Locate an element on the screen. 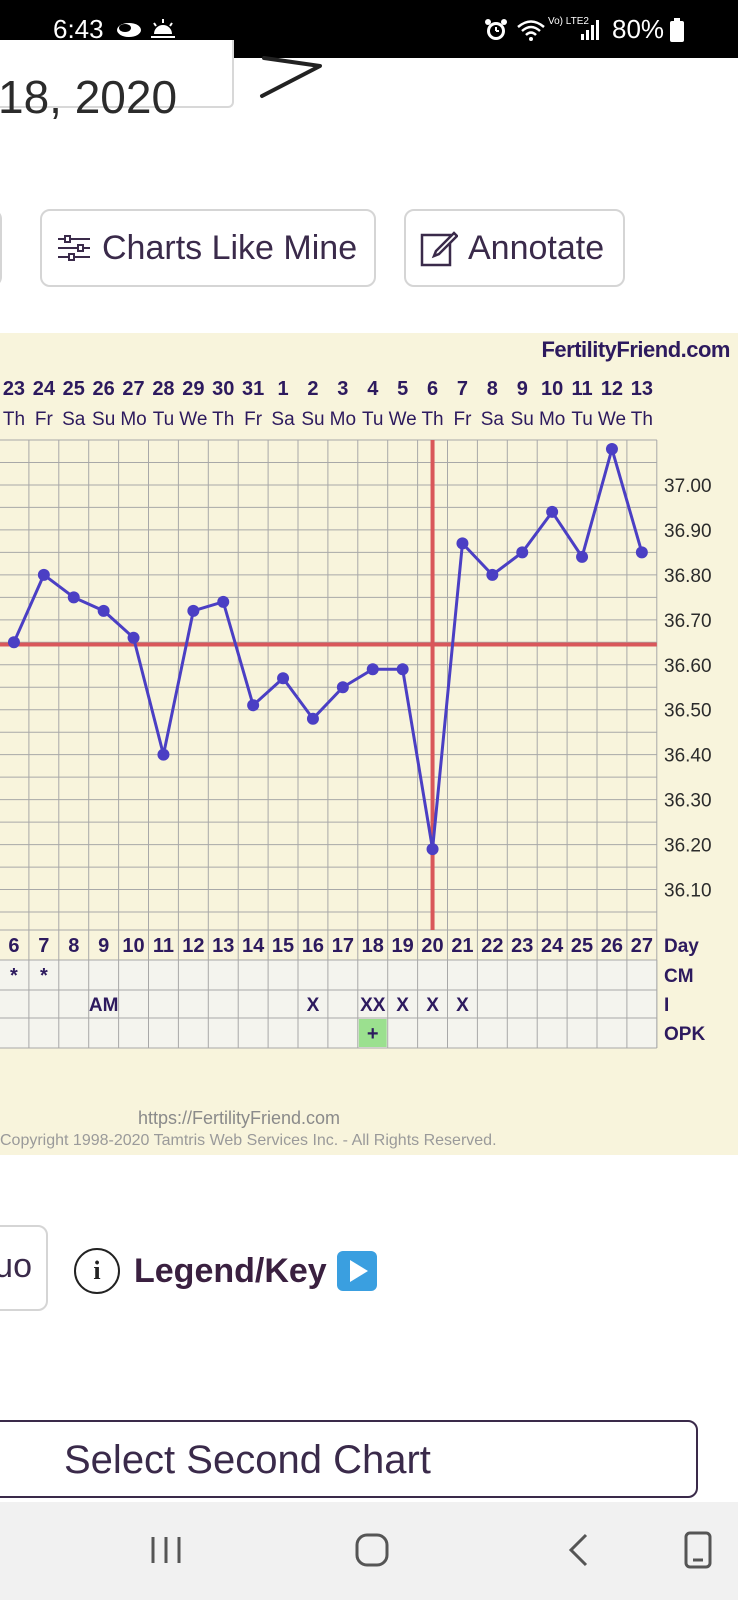 The image size is (738, 1600). date-label: 24 is located at coordinates (44, 389).